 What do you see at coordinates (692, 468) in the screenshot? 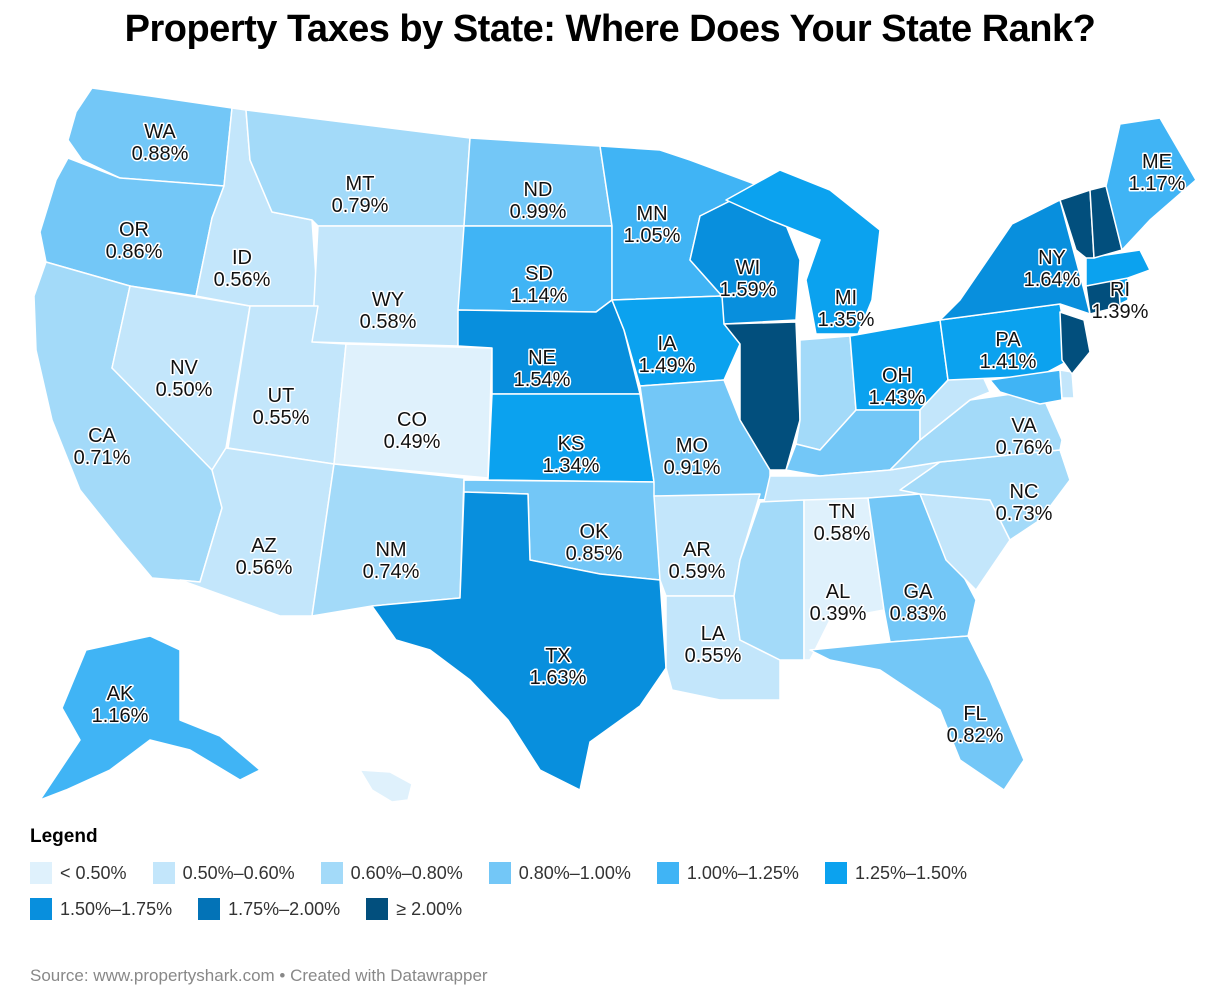
I see `state-value-mo: 0.91%` at bounding box center [692, 468].